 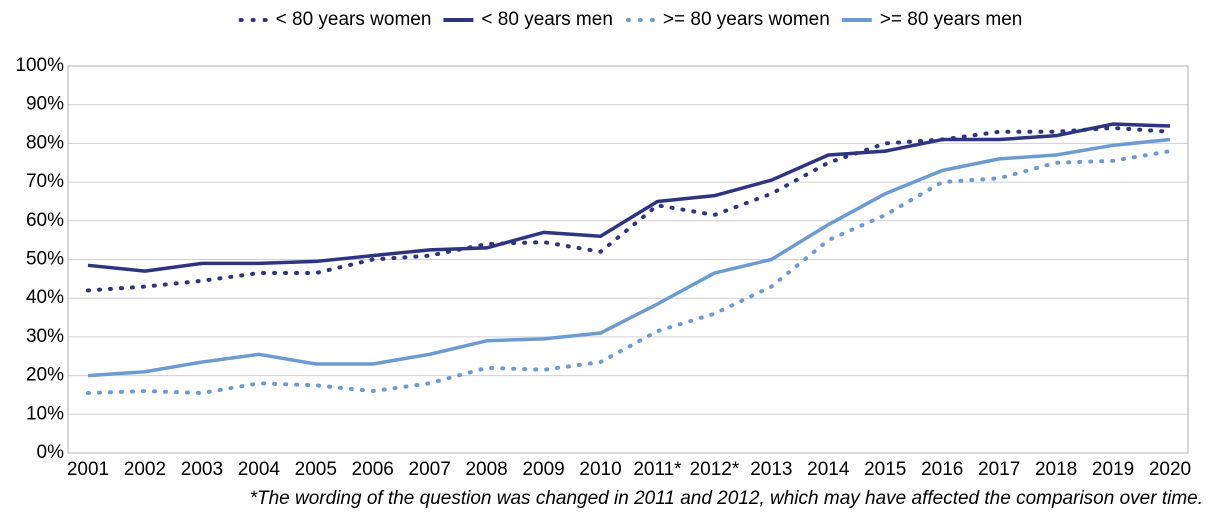 I want to click on x-tick-label: 2017, so click(x=999, y=469).